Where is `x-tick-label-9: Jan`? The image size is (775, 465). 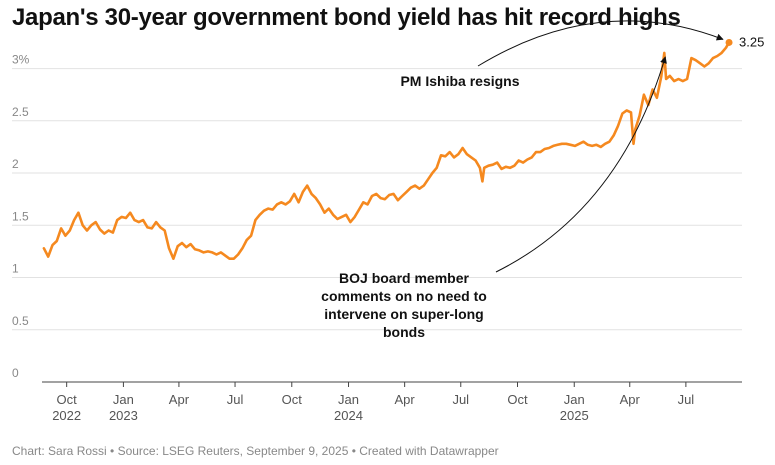
x-tick-label-9: Jan is located at coordinates (574, 399).